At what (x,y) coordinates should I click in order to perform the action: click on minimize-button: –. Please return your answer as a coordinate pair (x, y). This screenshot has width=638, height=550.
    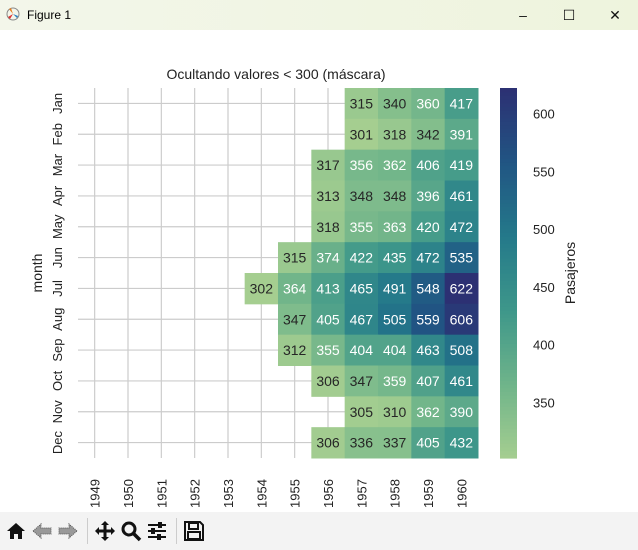
    Looking at the image, I should click on (523, 15).